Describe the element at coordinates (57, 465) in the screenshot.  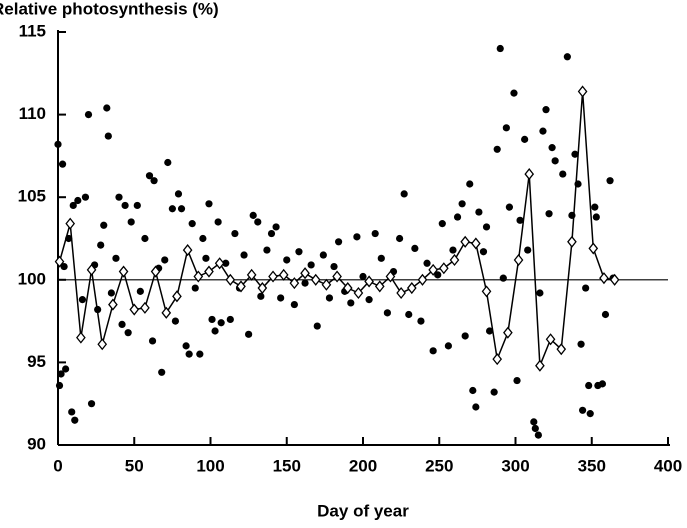
I see `x-tick-label: 0` at that location.